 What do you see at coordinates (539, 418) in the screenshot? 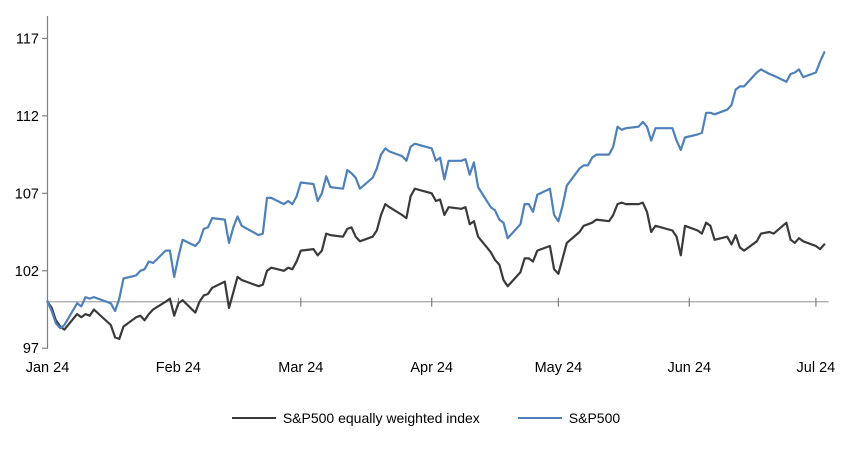
I see `sp500-line-swatch` at bounding box center [539, 418].